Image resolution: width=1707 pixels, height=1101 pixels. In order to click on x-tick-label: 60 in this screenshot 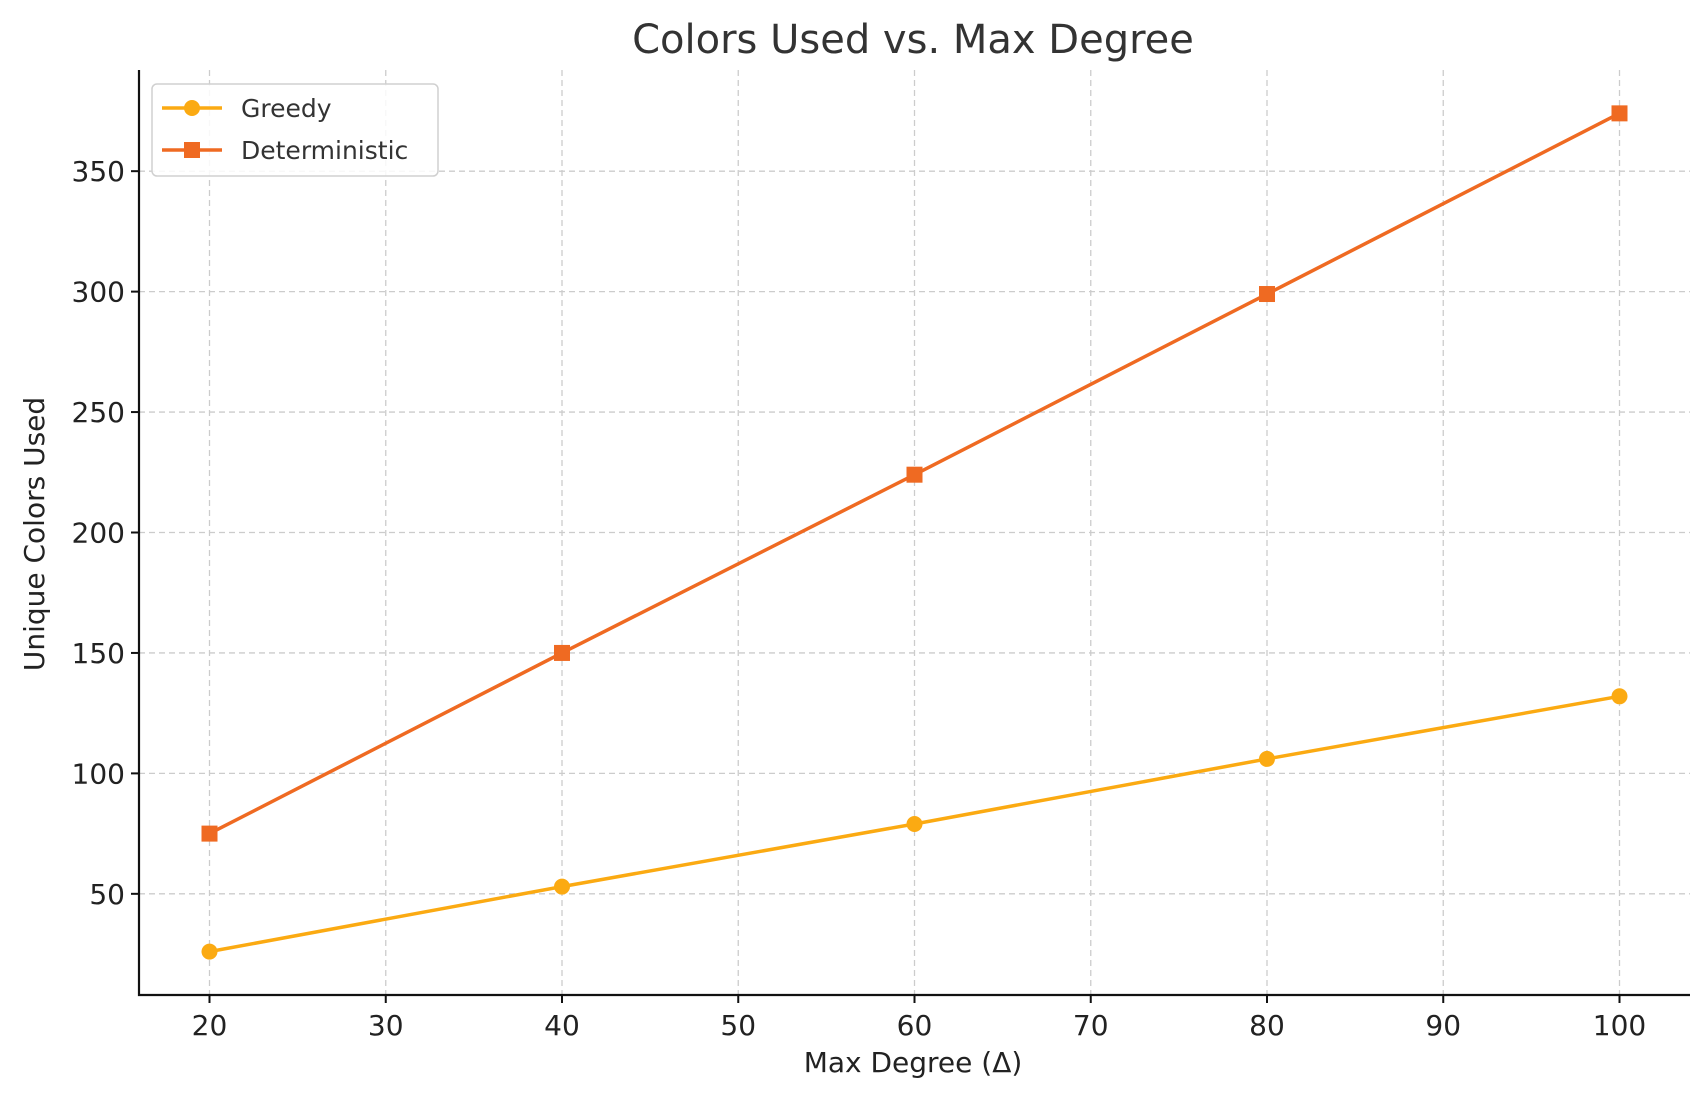, I will do `click(915, 1025)`.